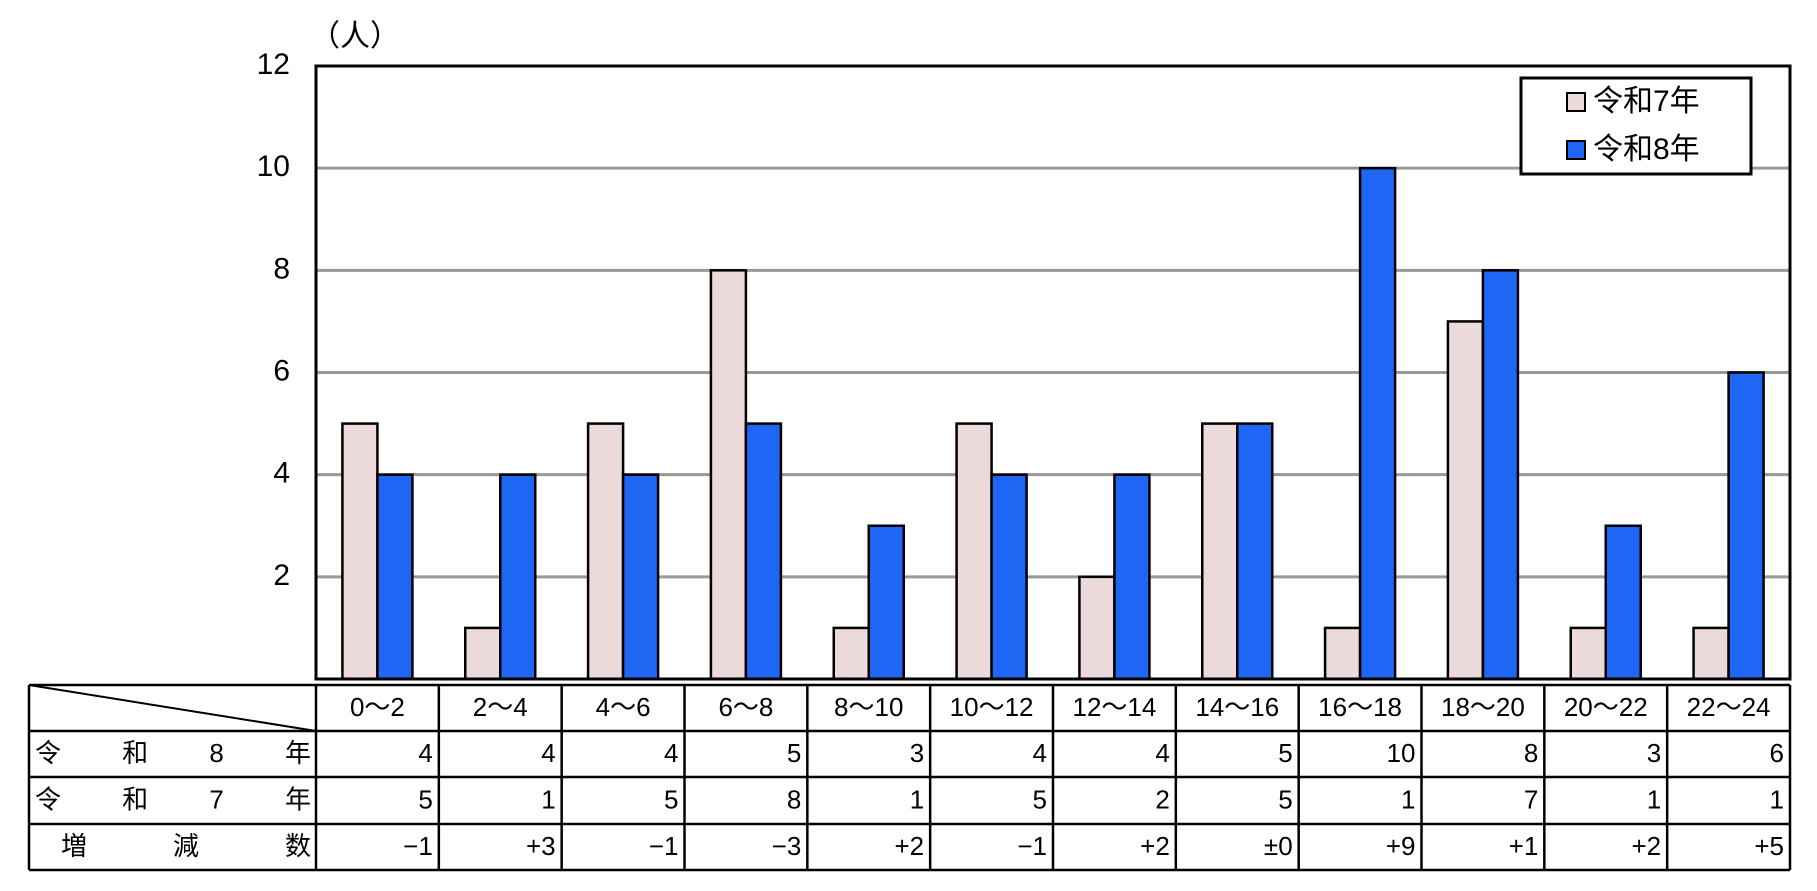  Describe the element at coordinates (1769, 846) in the screenshot. I see `table-cell: +5` at that location.